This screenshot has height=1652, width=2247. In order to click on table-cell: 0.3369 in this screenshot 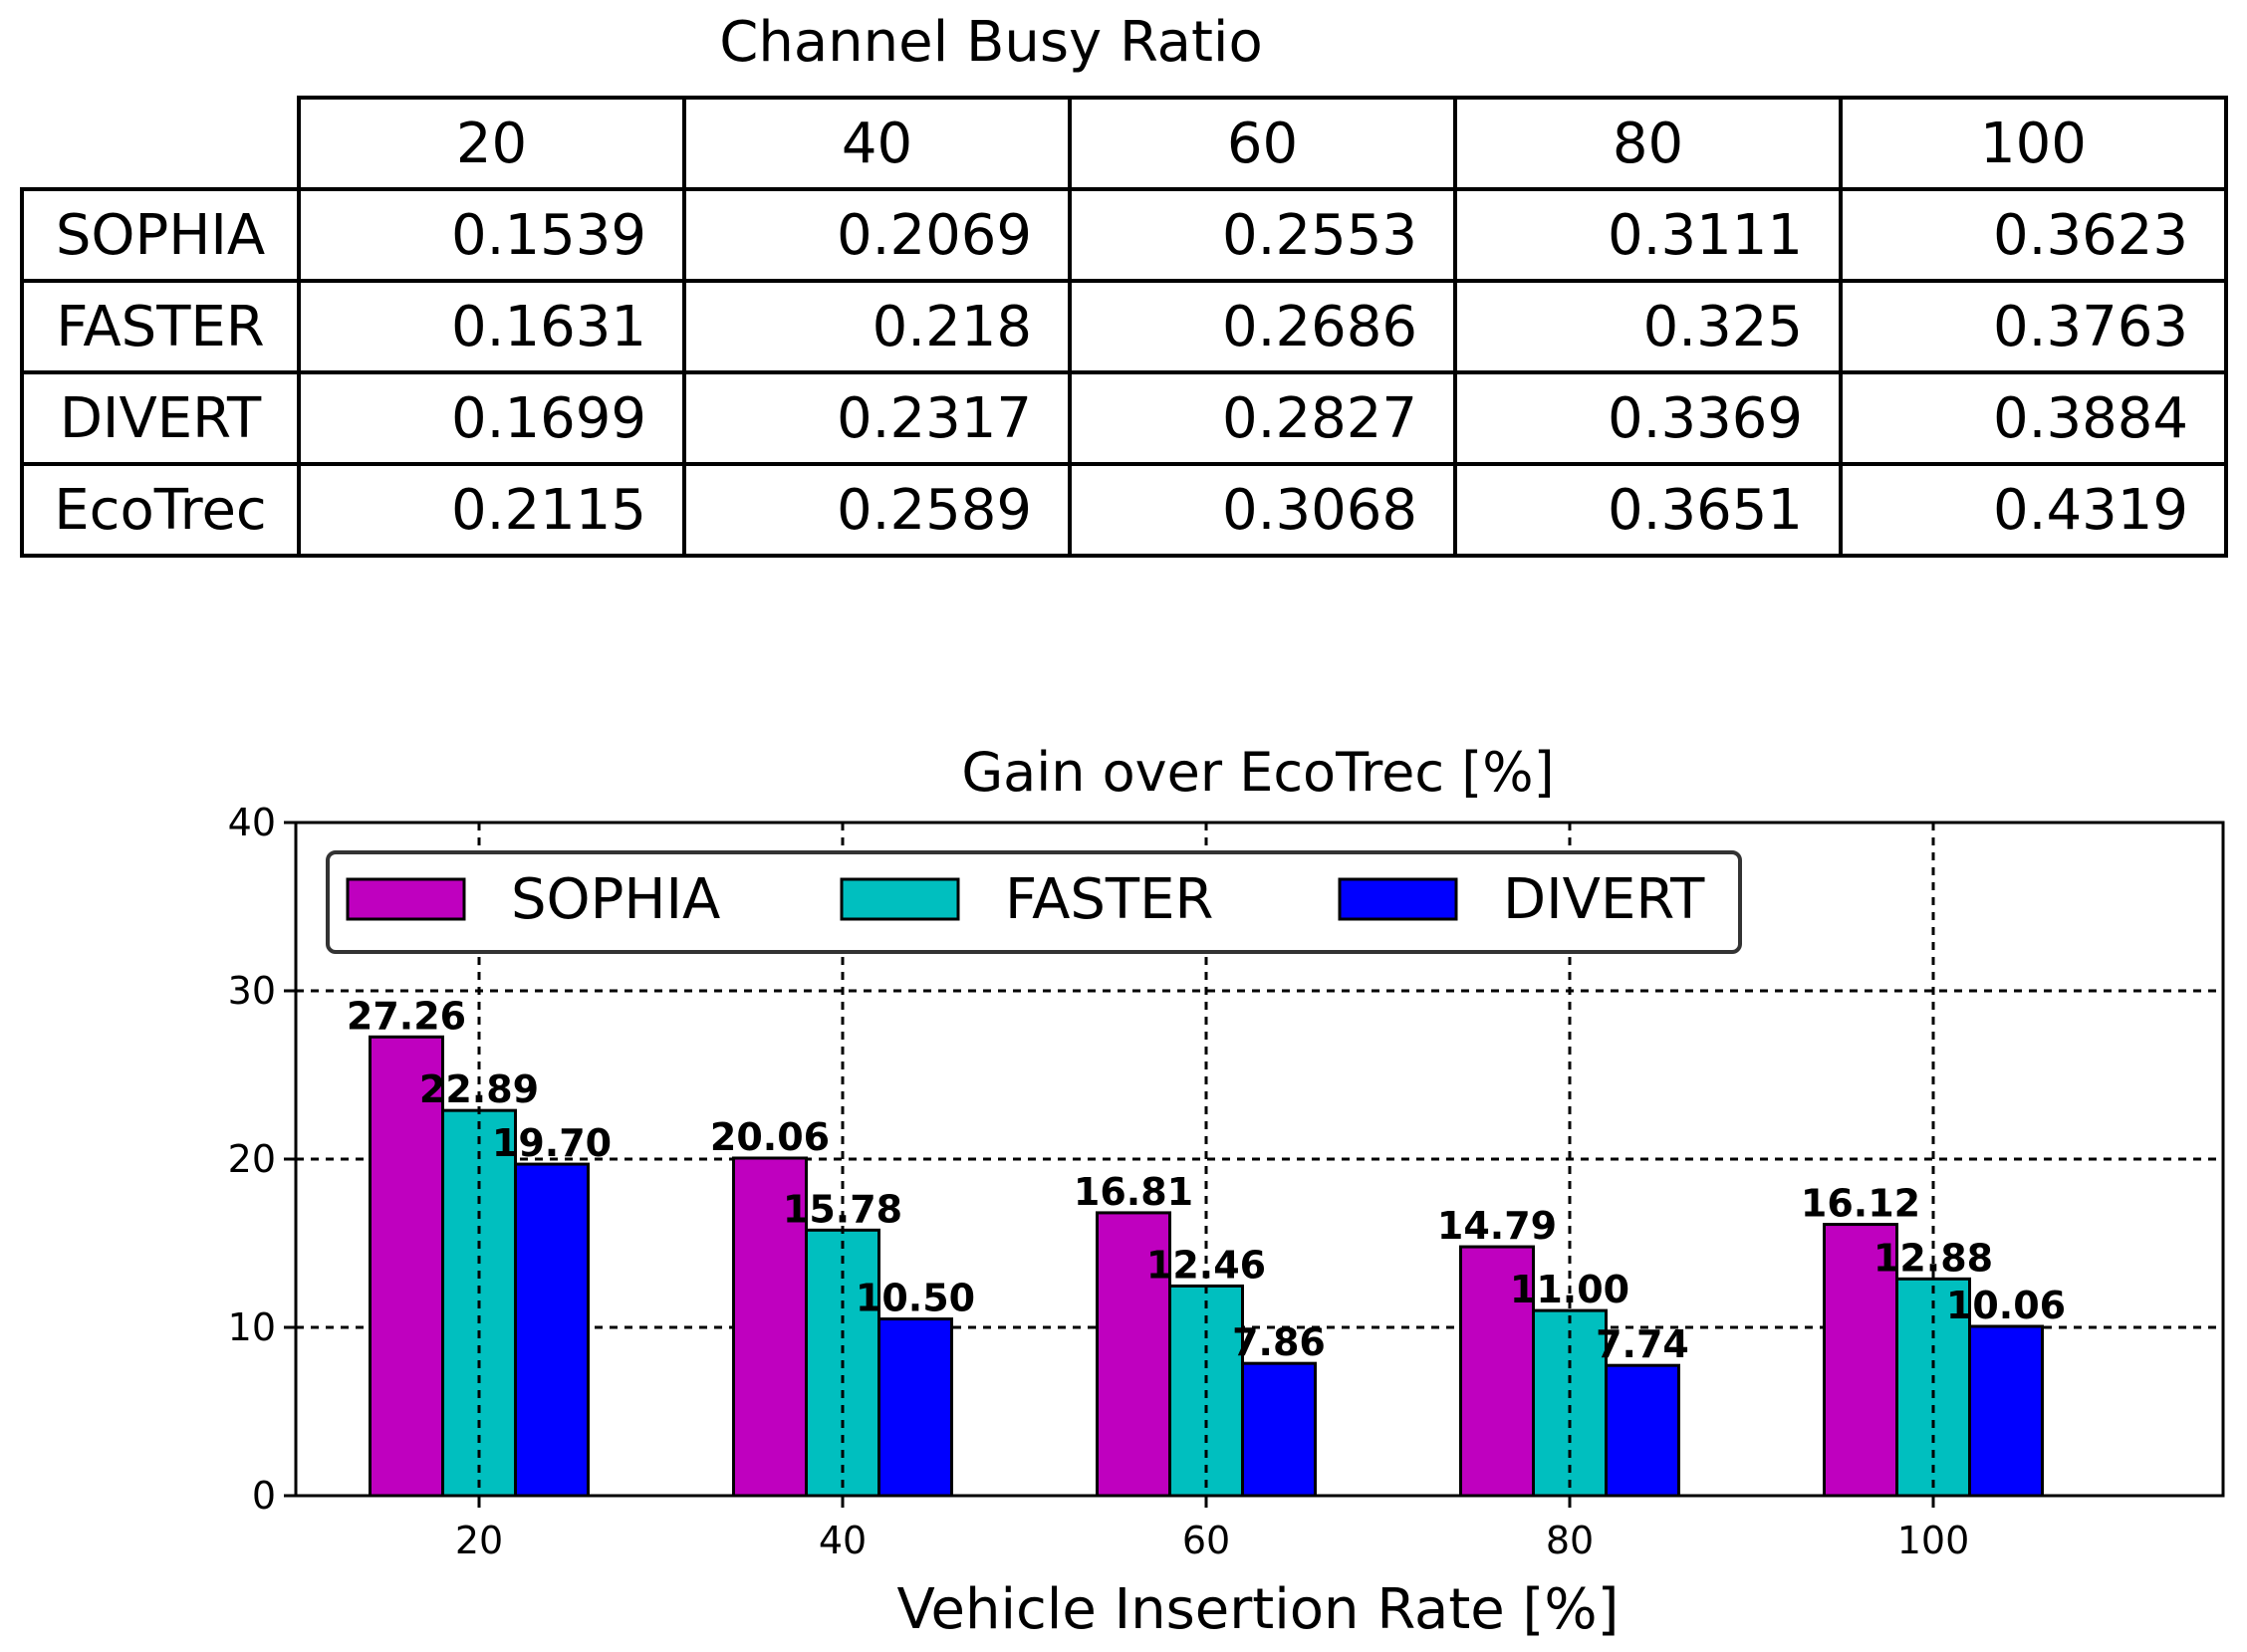, I will do `click(1648, 418)`.